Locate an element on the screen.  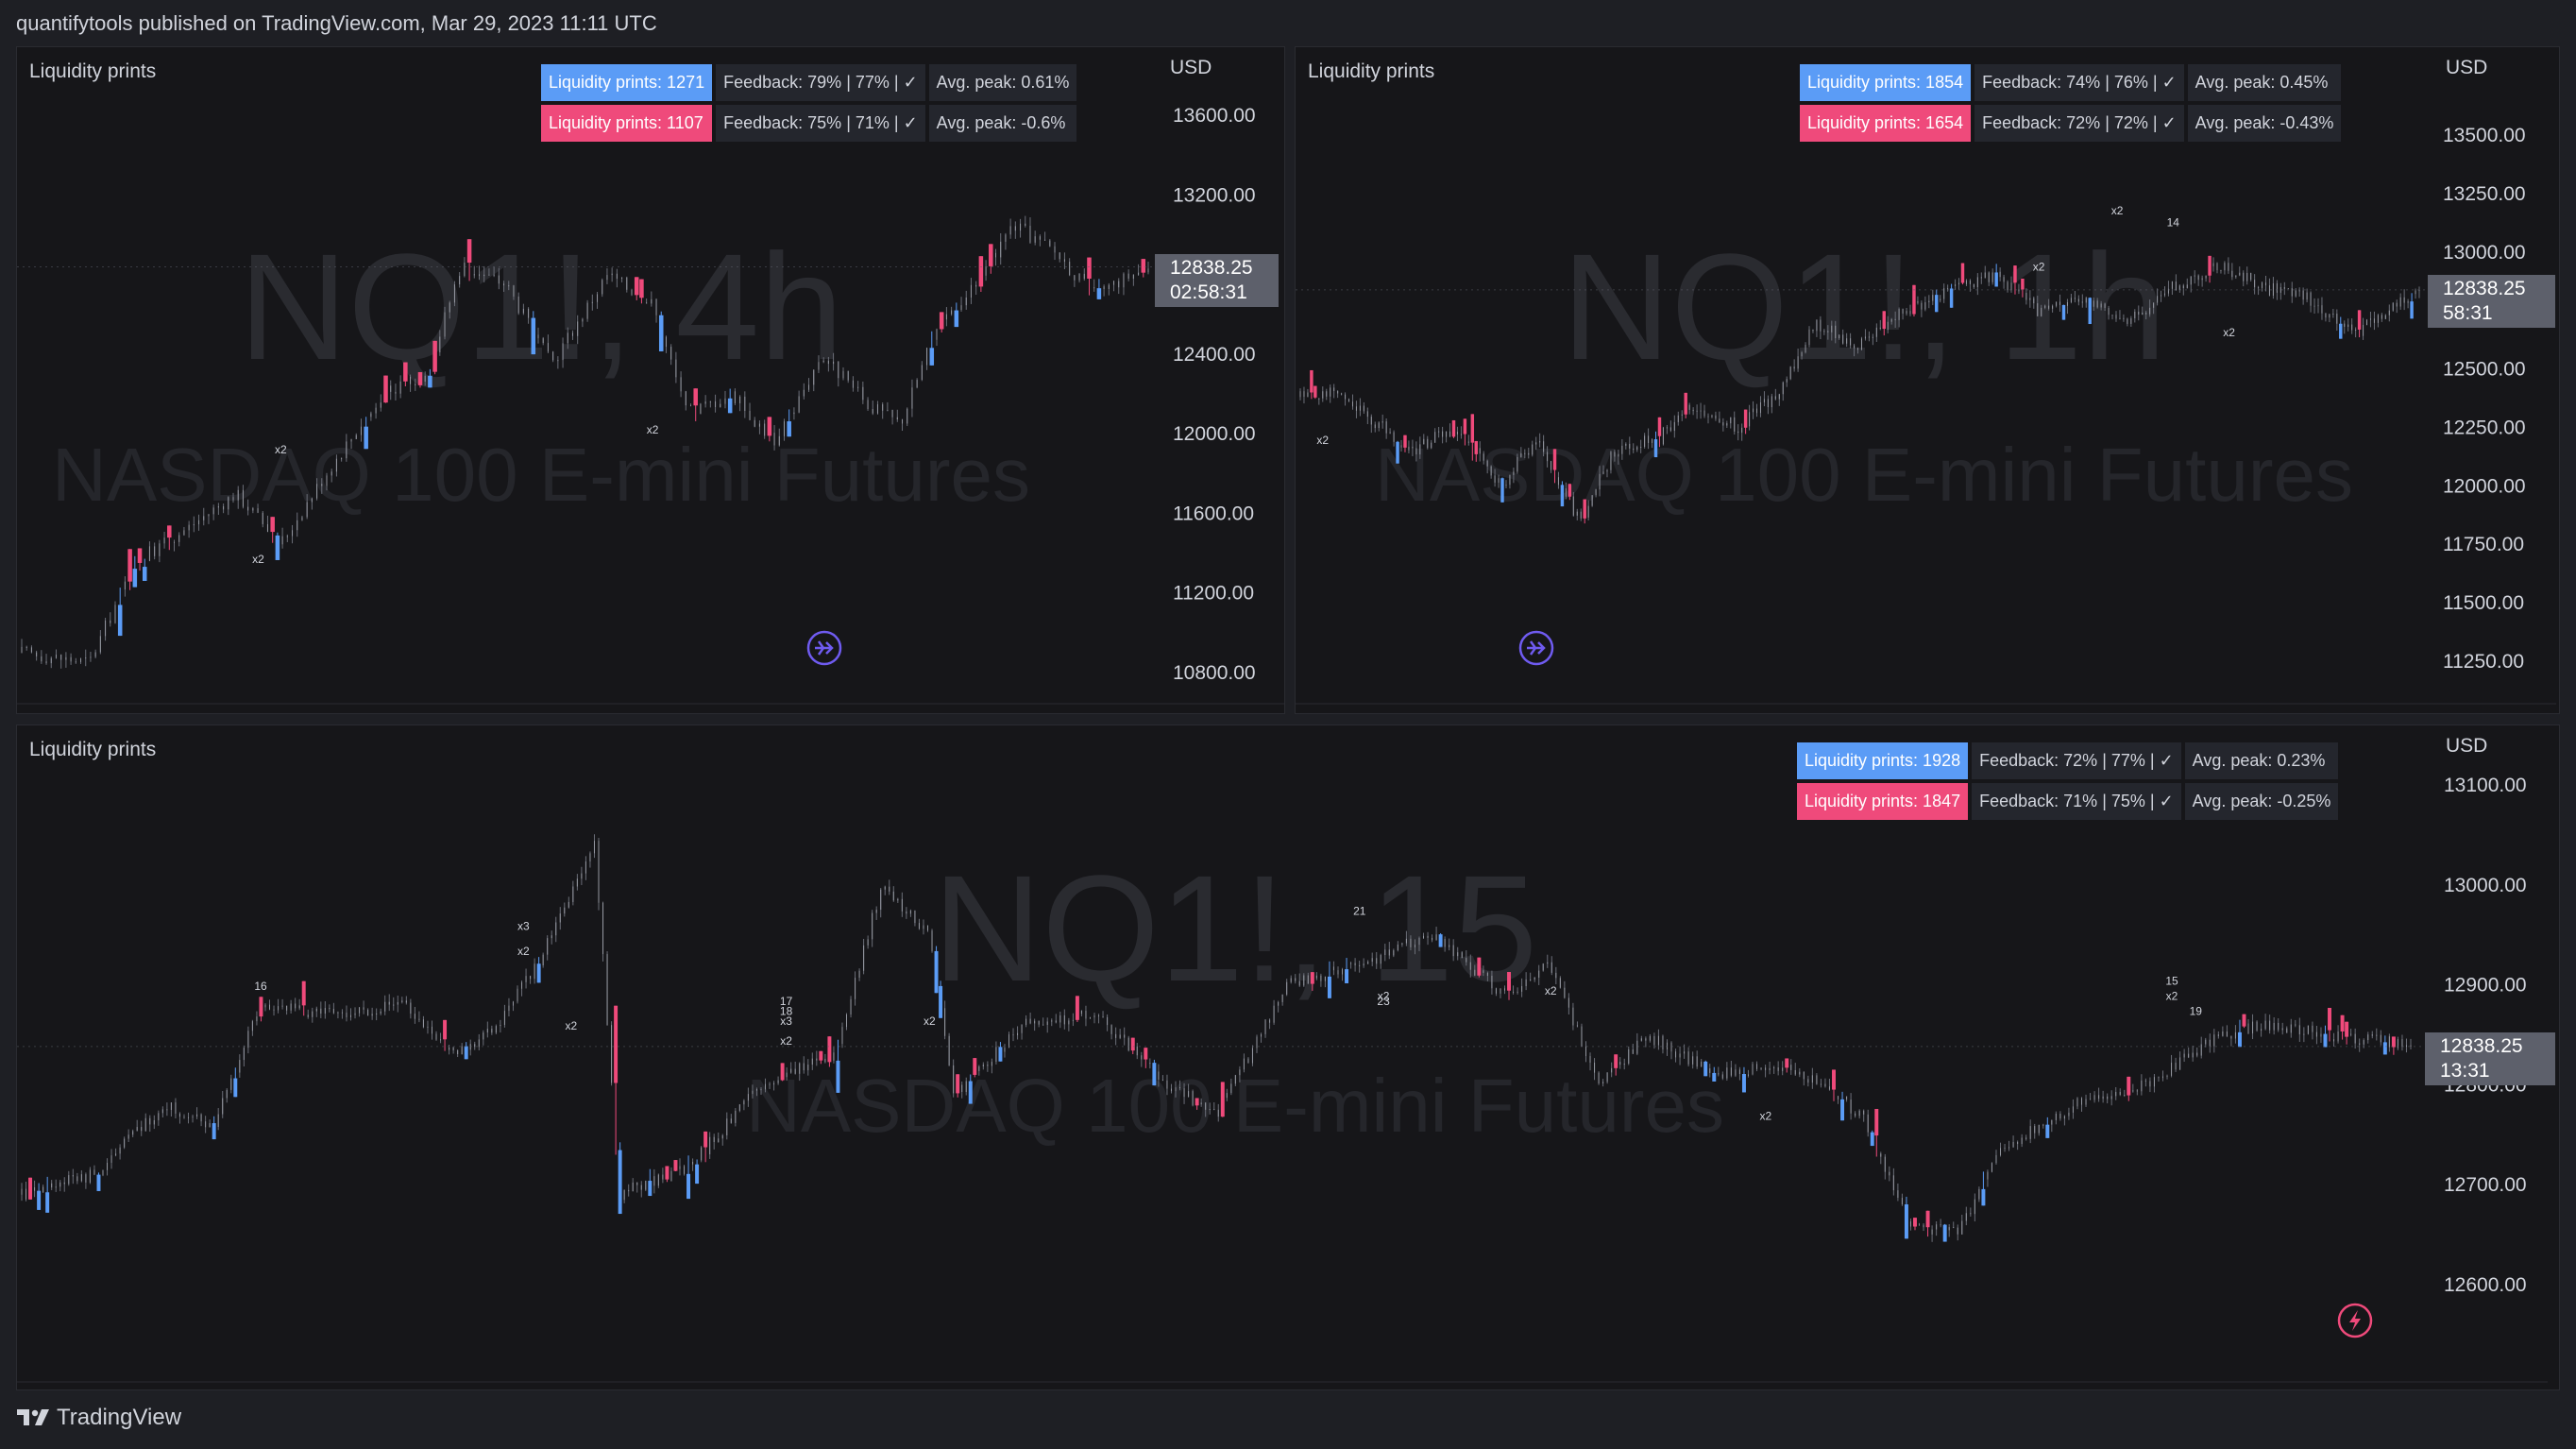
print-count-label: 14 is located at coordinates (2173, 223).